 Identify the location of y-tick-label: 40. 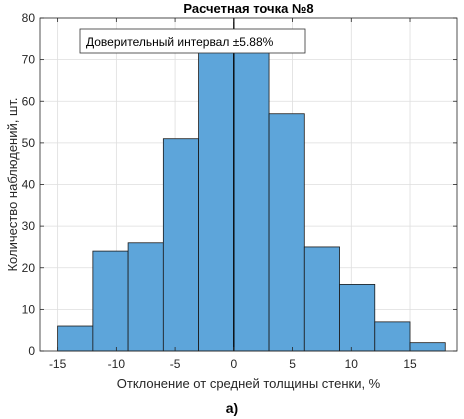
(29, 185).